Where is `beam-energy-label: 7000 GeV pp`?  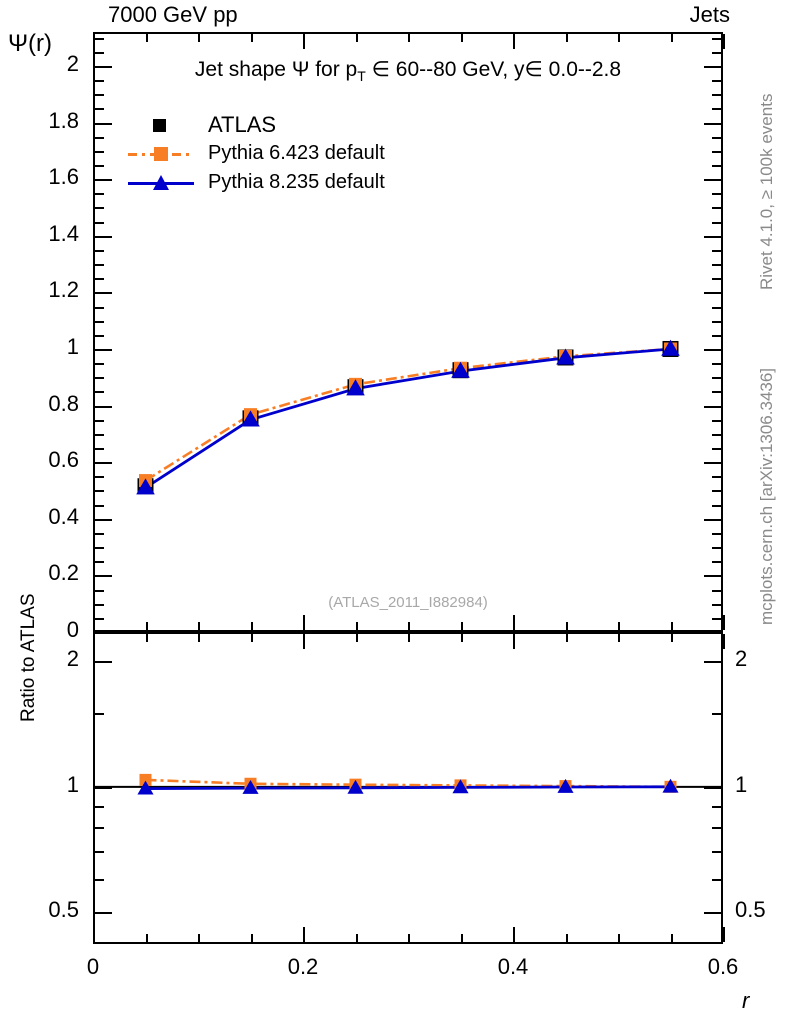
beam-energy-label: 7000 GeV pp is located at coordinates (173, 14).